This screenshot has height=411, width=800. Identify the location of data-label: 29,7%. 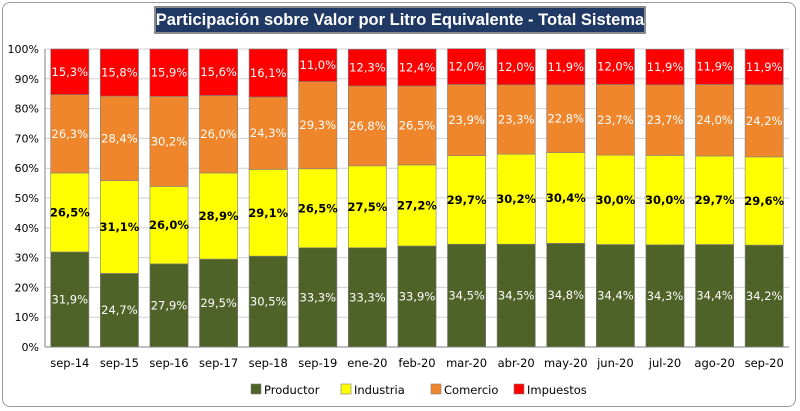
(467, 200).